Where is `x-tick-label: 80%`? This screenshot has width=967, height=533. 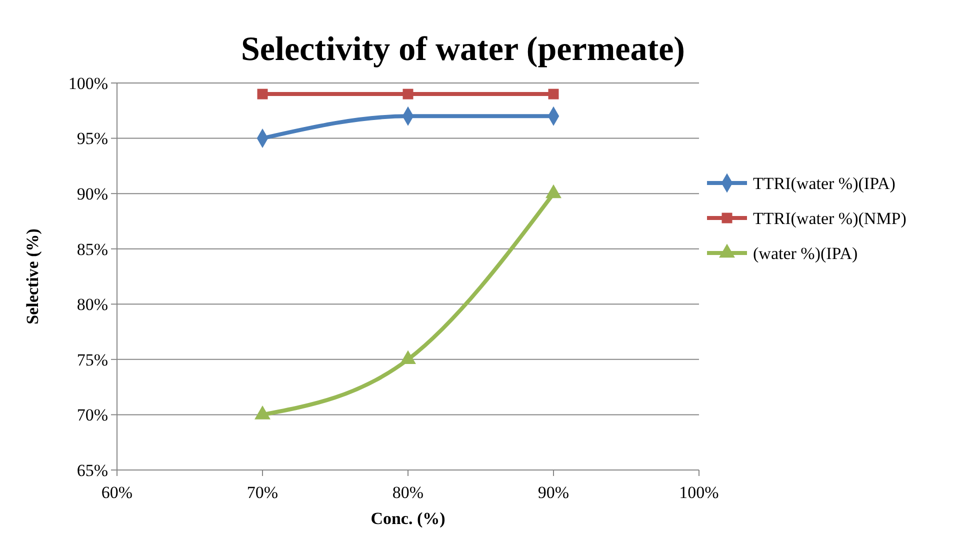
x-tick-label: 80% is located at coordinates (408, 492).